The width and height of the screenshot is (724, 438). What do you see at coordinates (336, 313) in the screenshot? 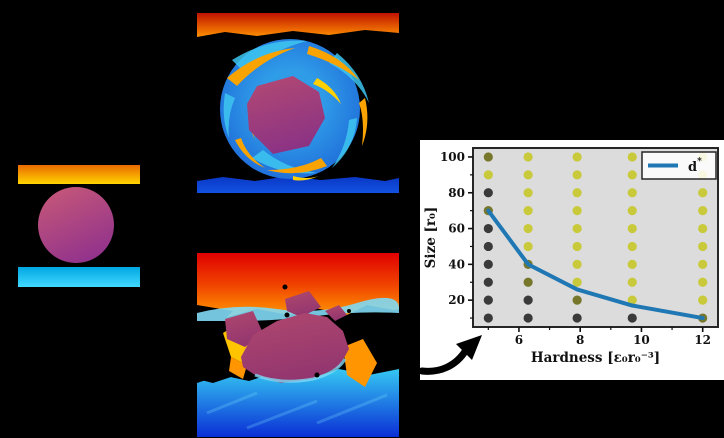
I see `debris-purple-right` at bounding box center [336, 313].